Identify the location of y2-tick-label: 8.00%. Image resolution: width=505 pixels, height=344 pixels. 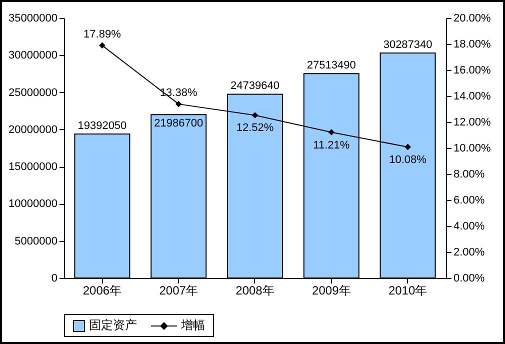
(469, 174).